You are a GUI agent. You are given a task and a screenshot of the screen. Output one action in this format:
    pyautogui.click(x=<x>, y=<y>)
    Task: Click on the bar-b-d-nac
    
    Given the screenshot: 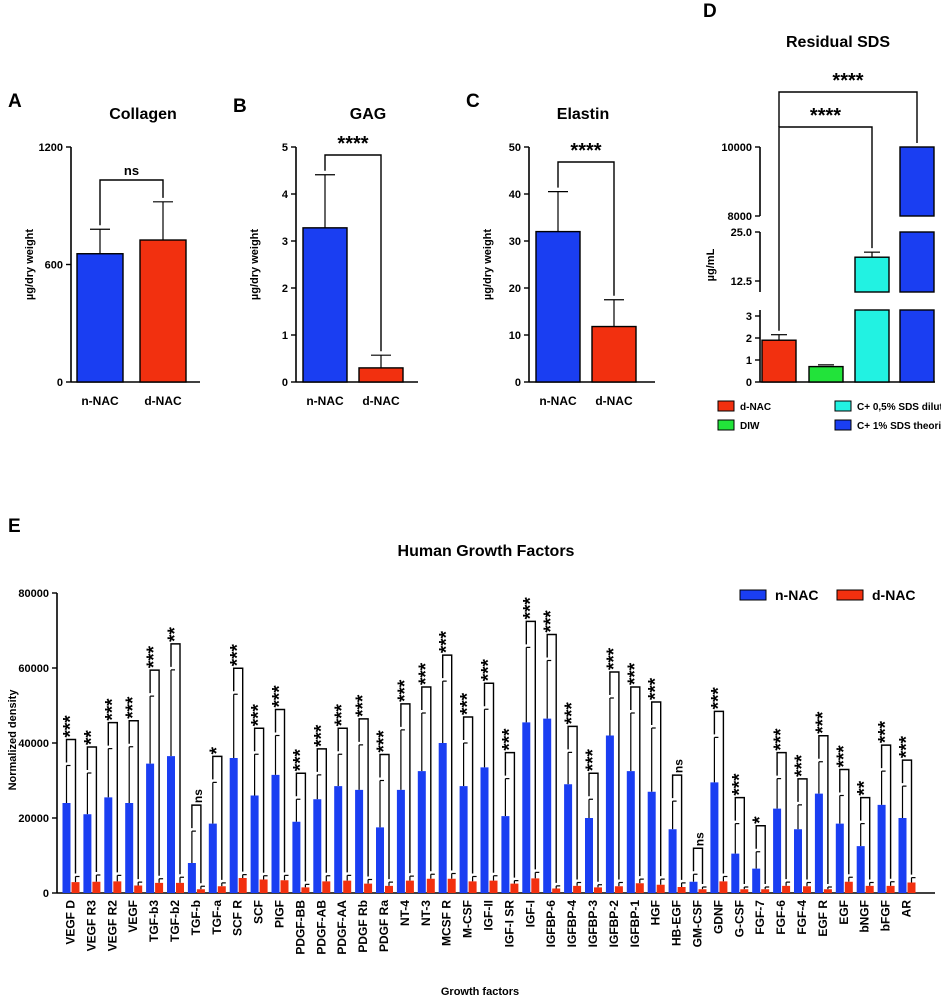 What is the action you would take?
    pyautogui.click(x=381, y=375)
    